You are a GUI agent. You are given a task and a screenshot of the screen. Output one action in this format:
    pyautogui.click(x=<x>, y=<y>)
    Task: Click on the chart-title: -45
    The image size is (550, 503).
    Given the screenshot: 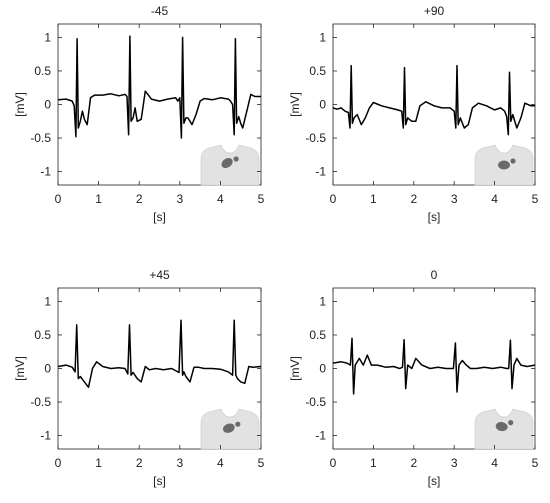 What is the action you would take?
    pyautogui.click(x=160, y=11)
    